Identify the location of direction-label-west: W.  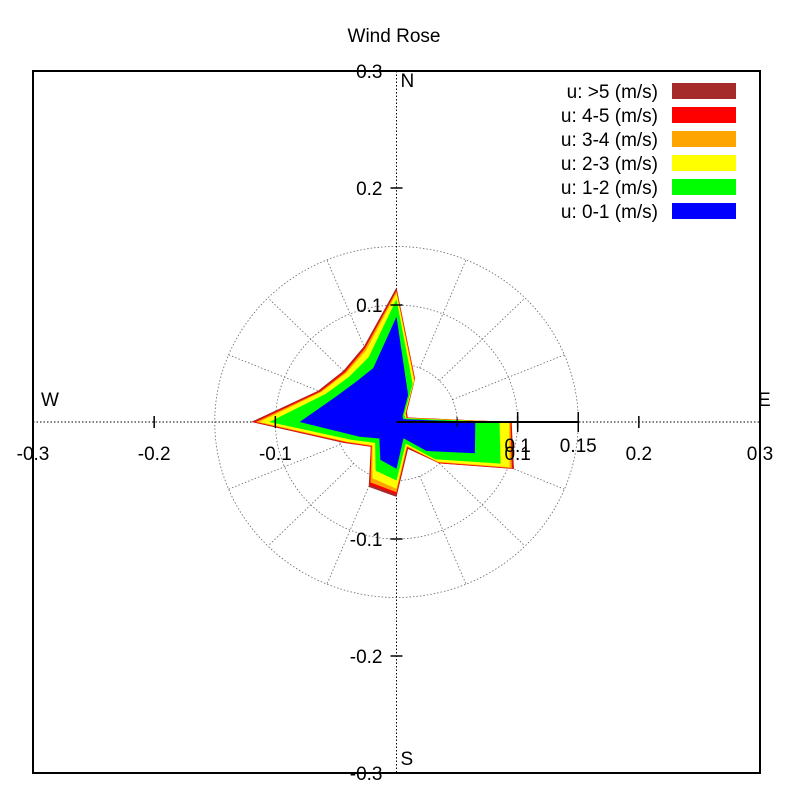
(50, 400).